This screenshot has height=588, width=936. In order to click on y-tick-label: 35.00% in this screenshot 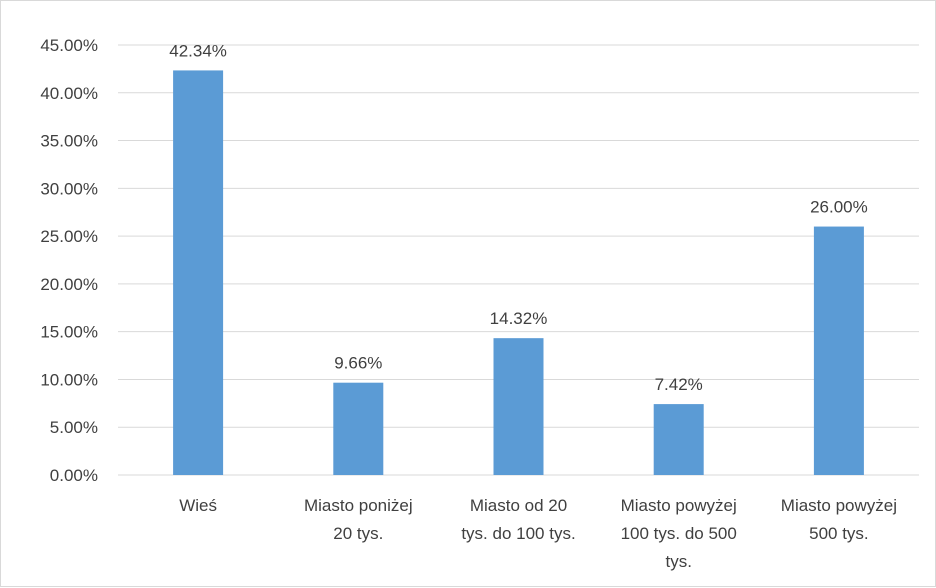, I will do `click(69, 141)`.